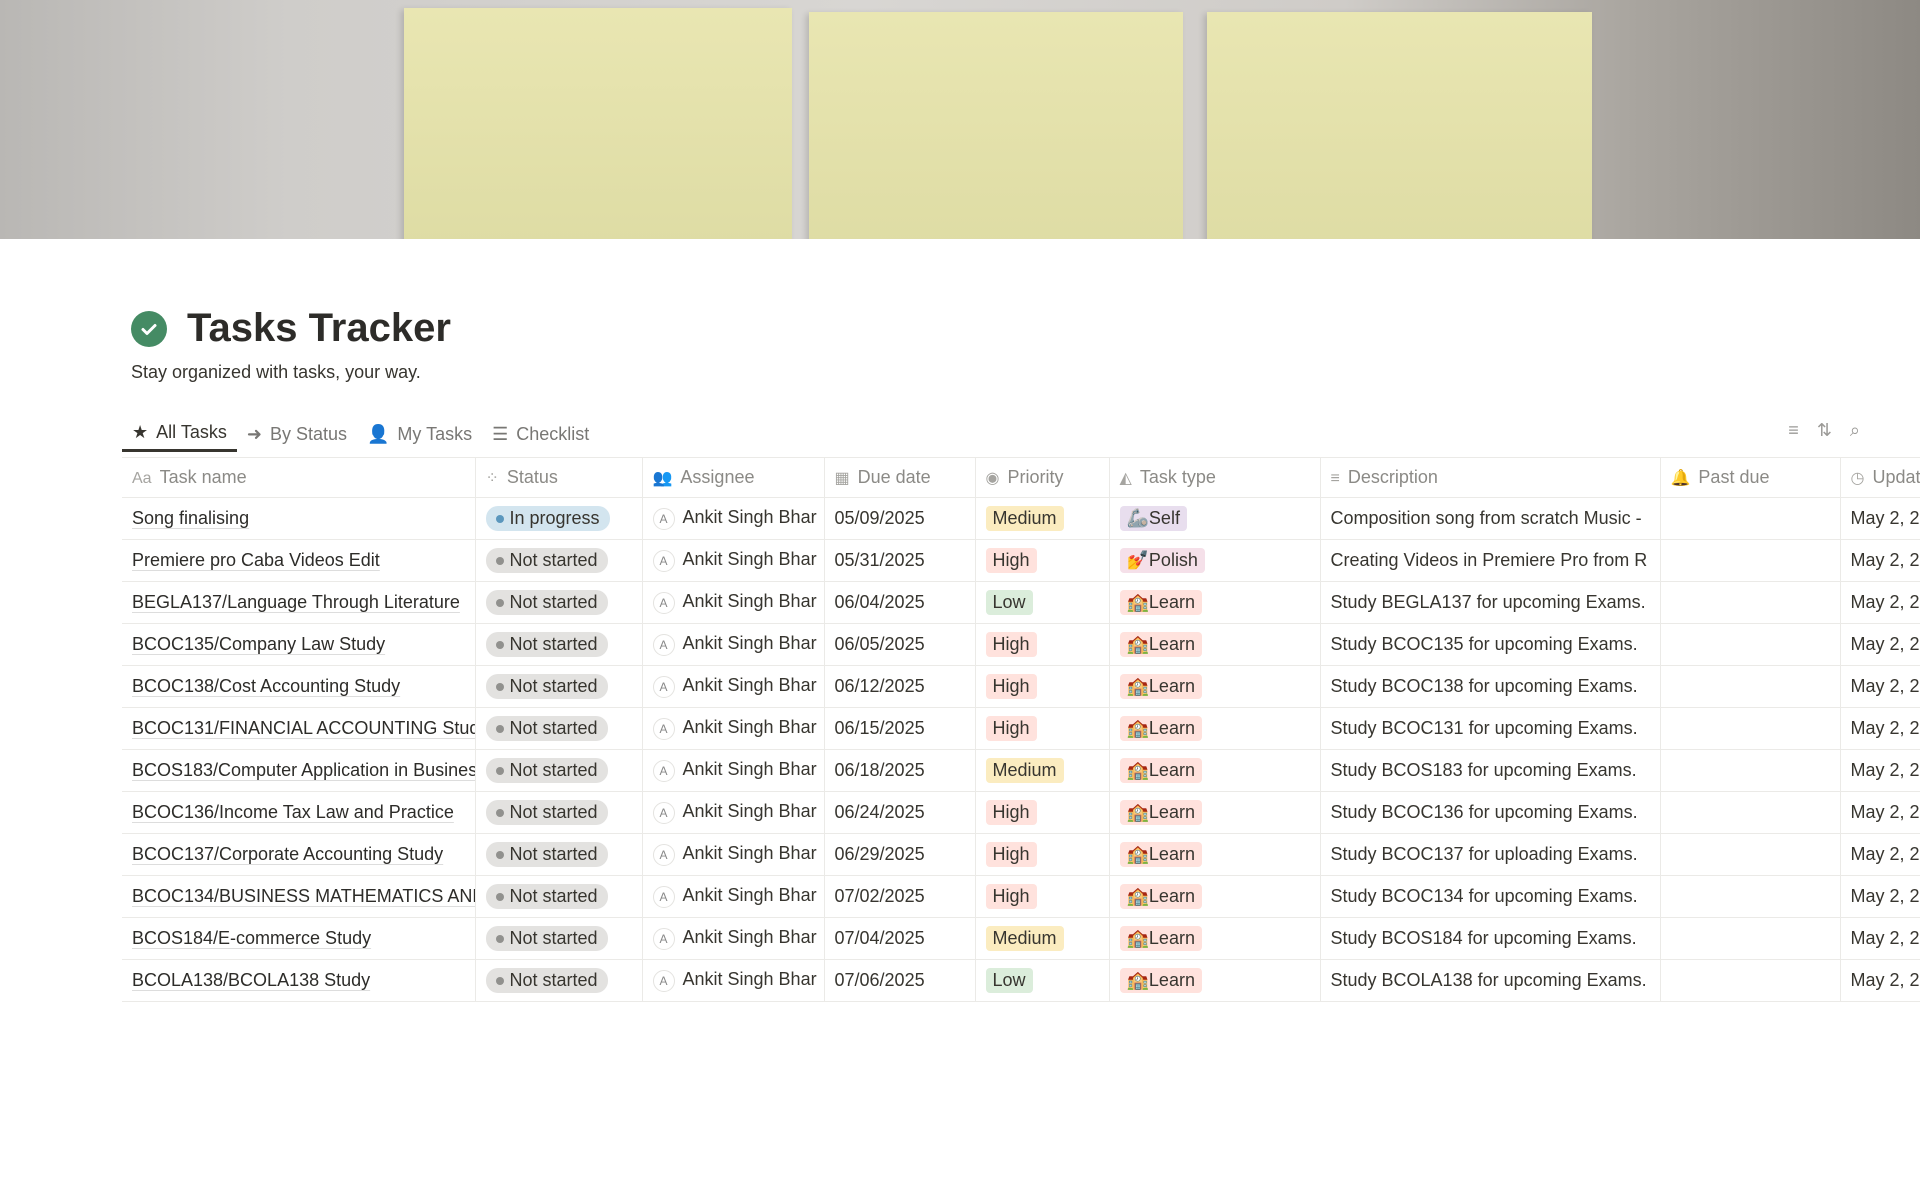 The width and height of the screenshot is (1920, 1199). What do you see at coordinates (899, 728) in the screenshot?
I see `due-date-cell: 06/15/2025` at bounding box center [899, 728].